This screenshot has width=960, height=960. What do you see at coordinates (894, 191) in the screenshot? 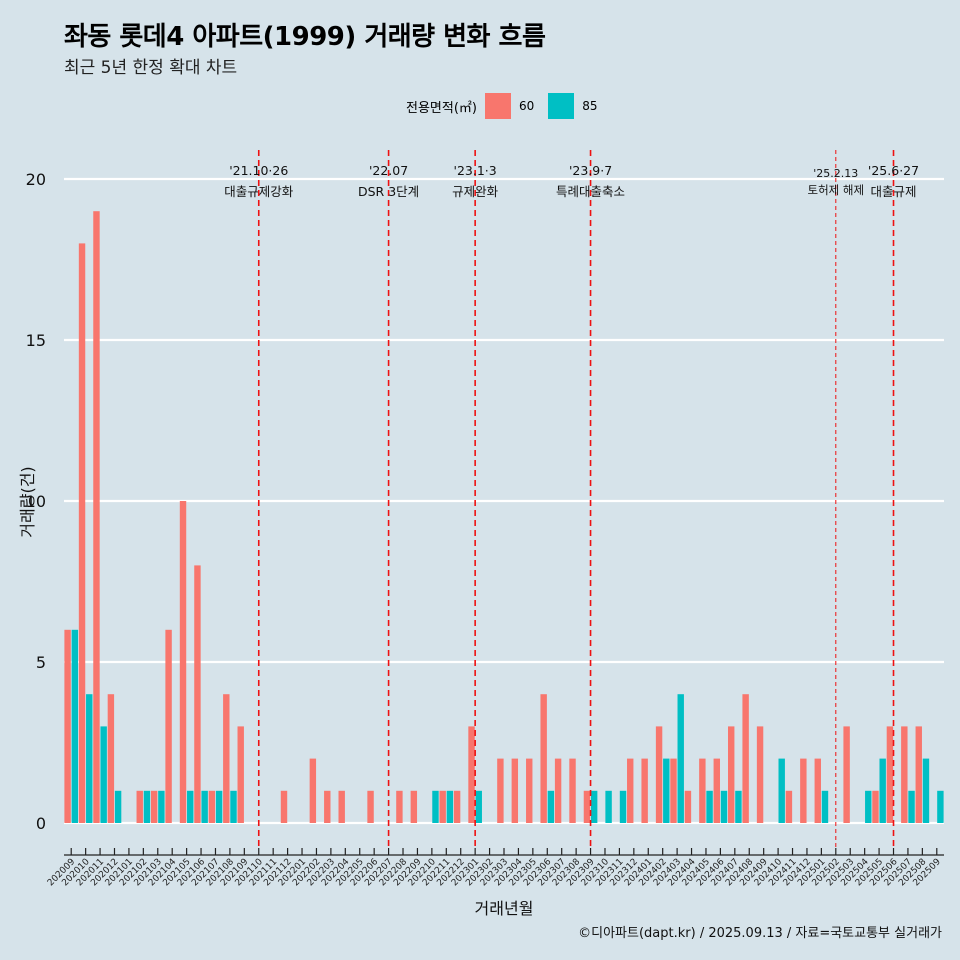
I see `event-label: 대출규제` at bounding box center [894, 191].